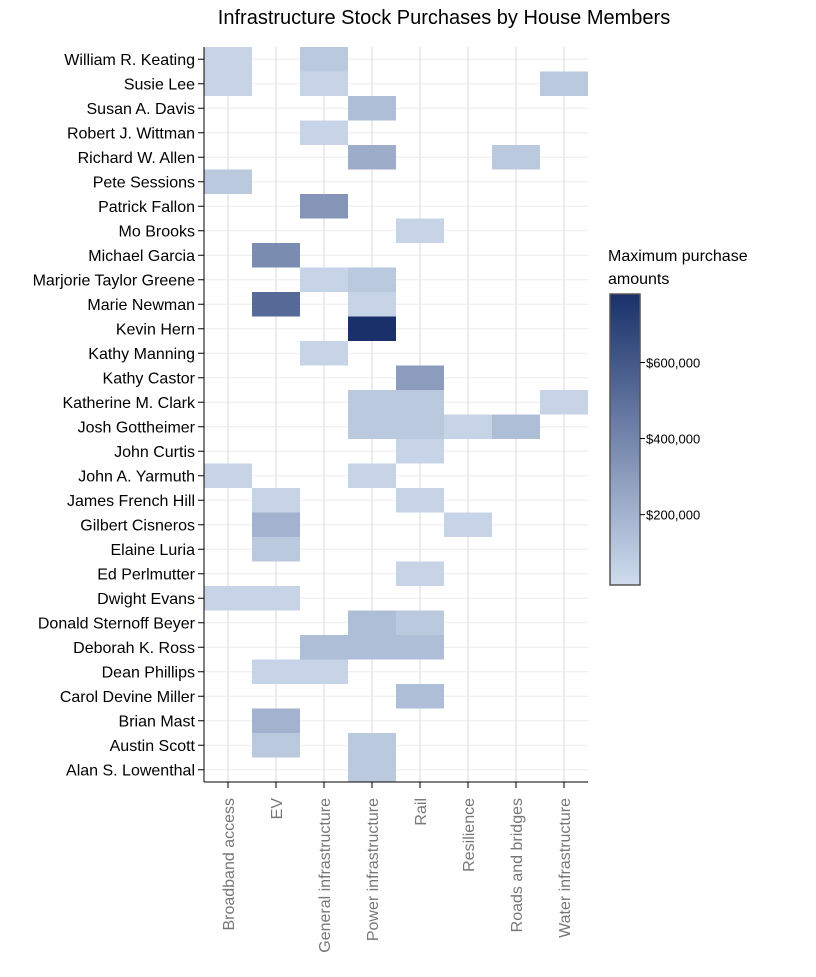 This screenshot has width=816, height=977. I want to click on x-tick-label: Broadband access, so click(229, 864).